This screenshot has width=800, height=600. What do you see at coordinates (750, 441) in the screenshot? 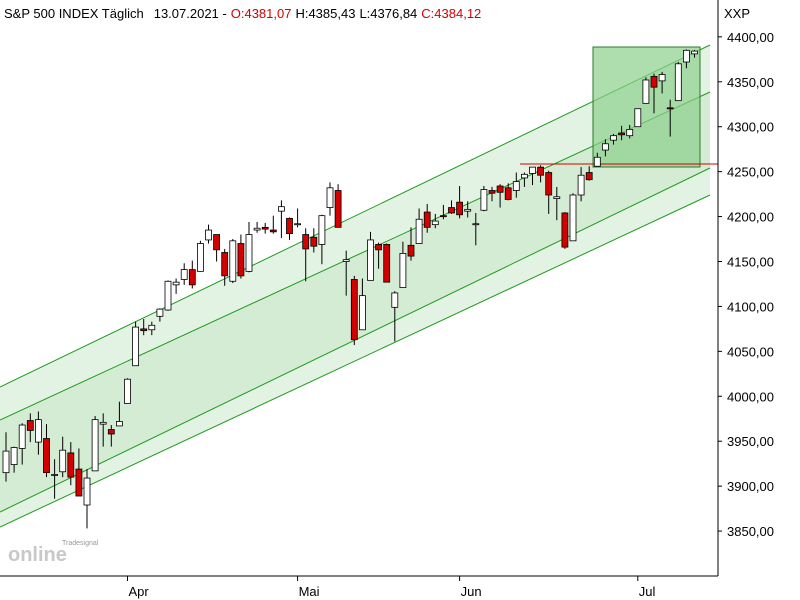
I see `y-tick-label: 3950,00` at bounding box center [750, 441].